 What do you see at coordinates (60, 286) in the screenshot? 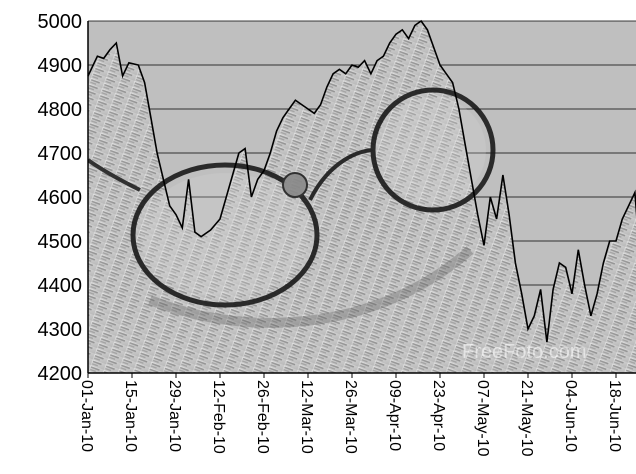
I see `y-tick-label: 4400` at bounding box center [60, 286].